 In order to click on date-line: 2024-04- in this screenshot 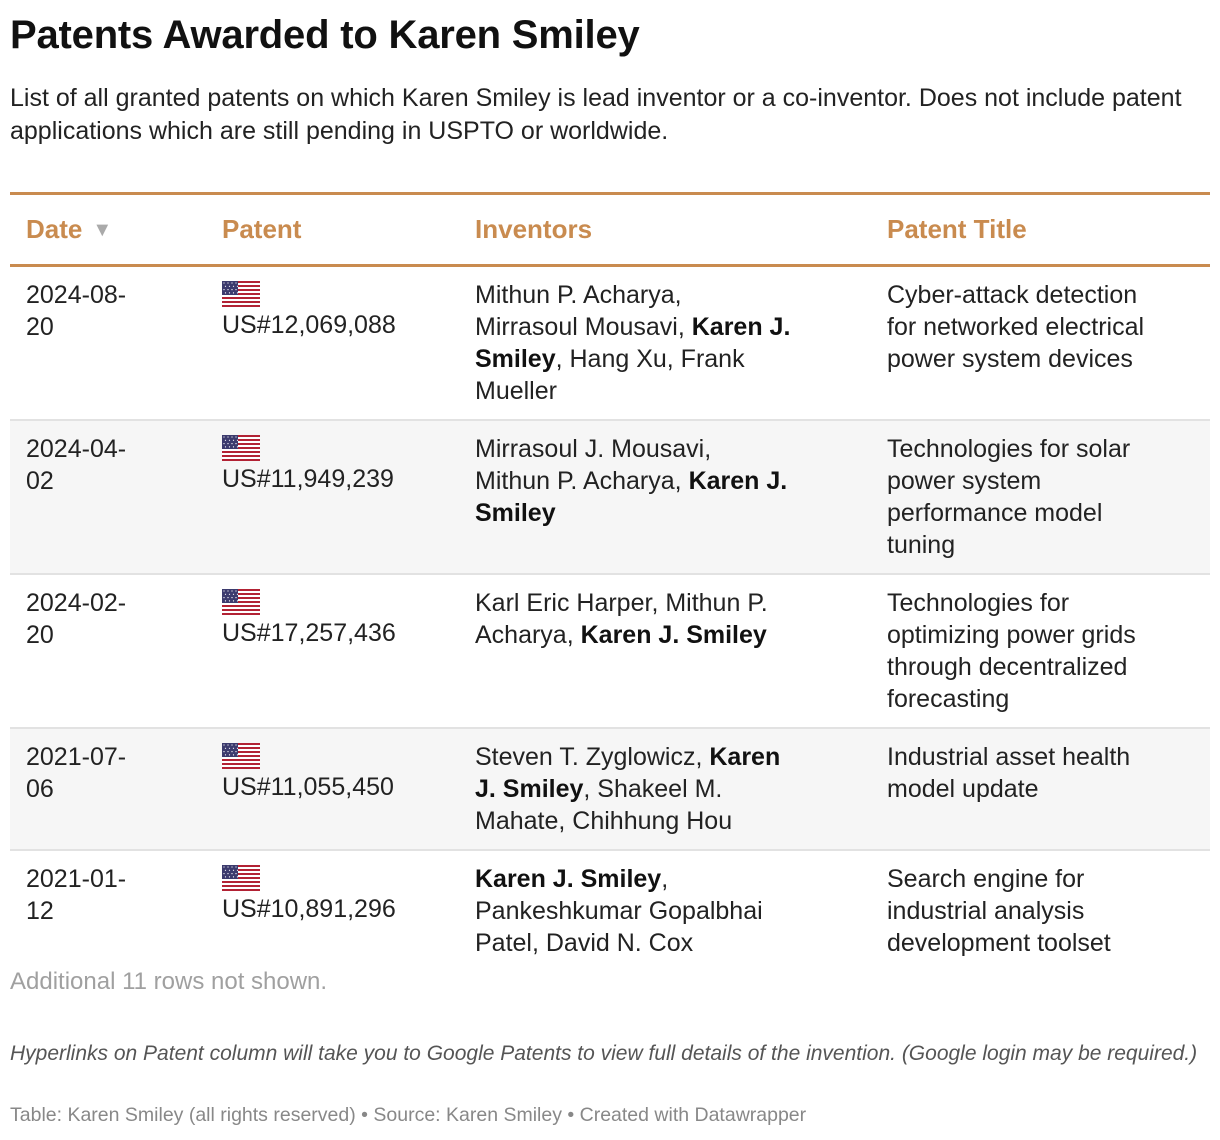, I will do `click(76, 449)`.